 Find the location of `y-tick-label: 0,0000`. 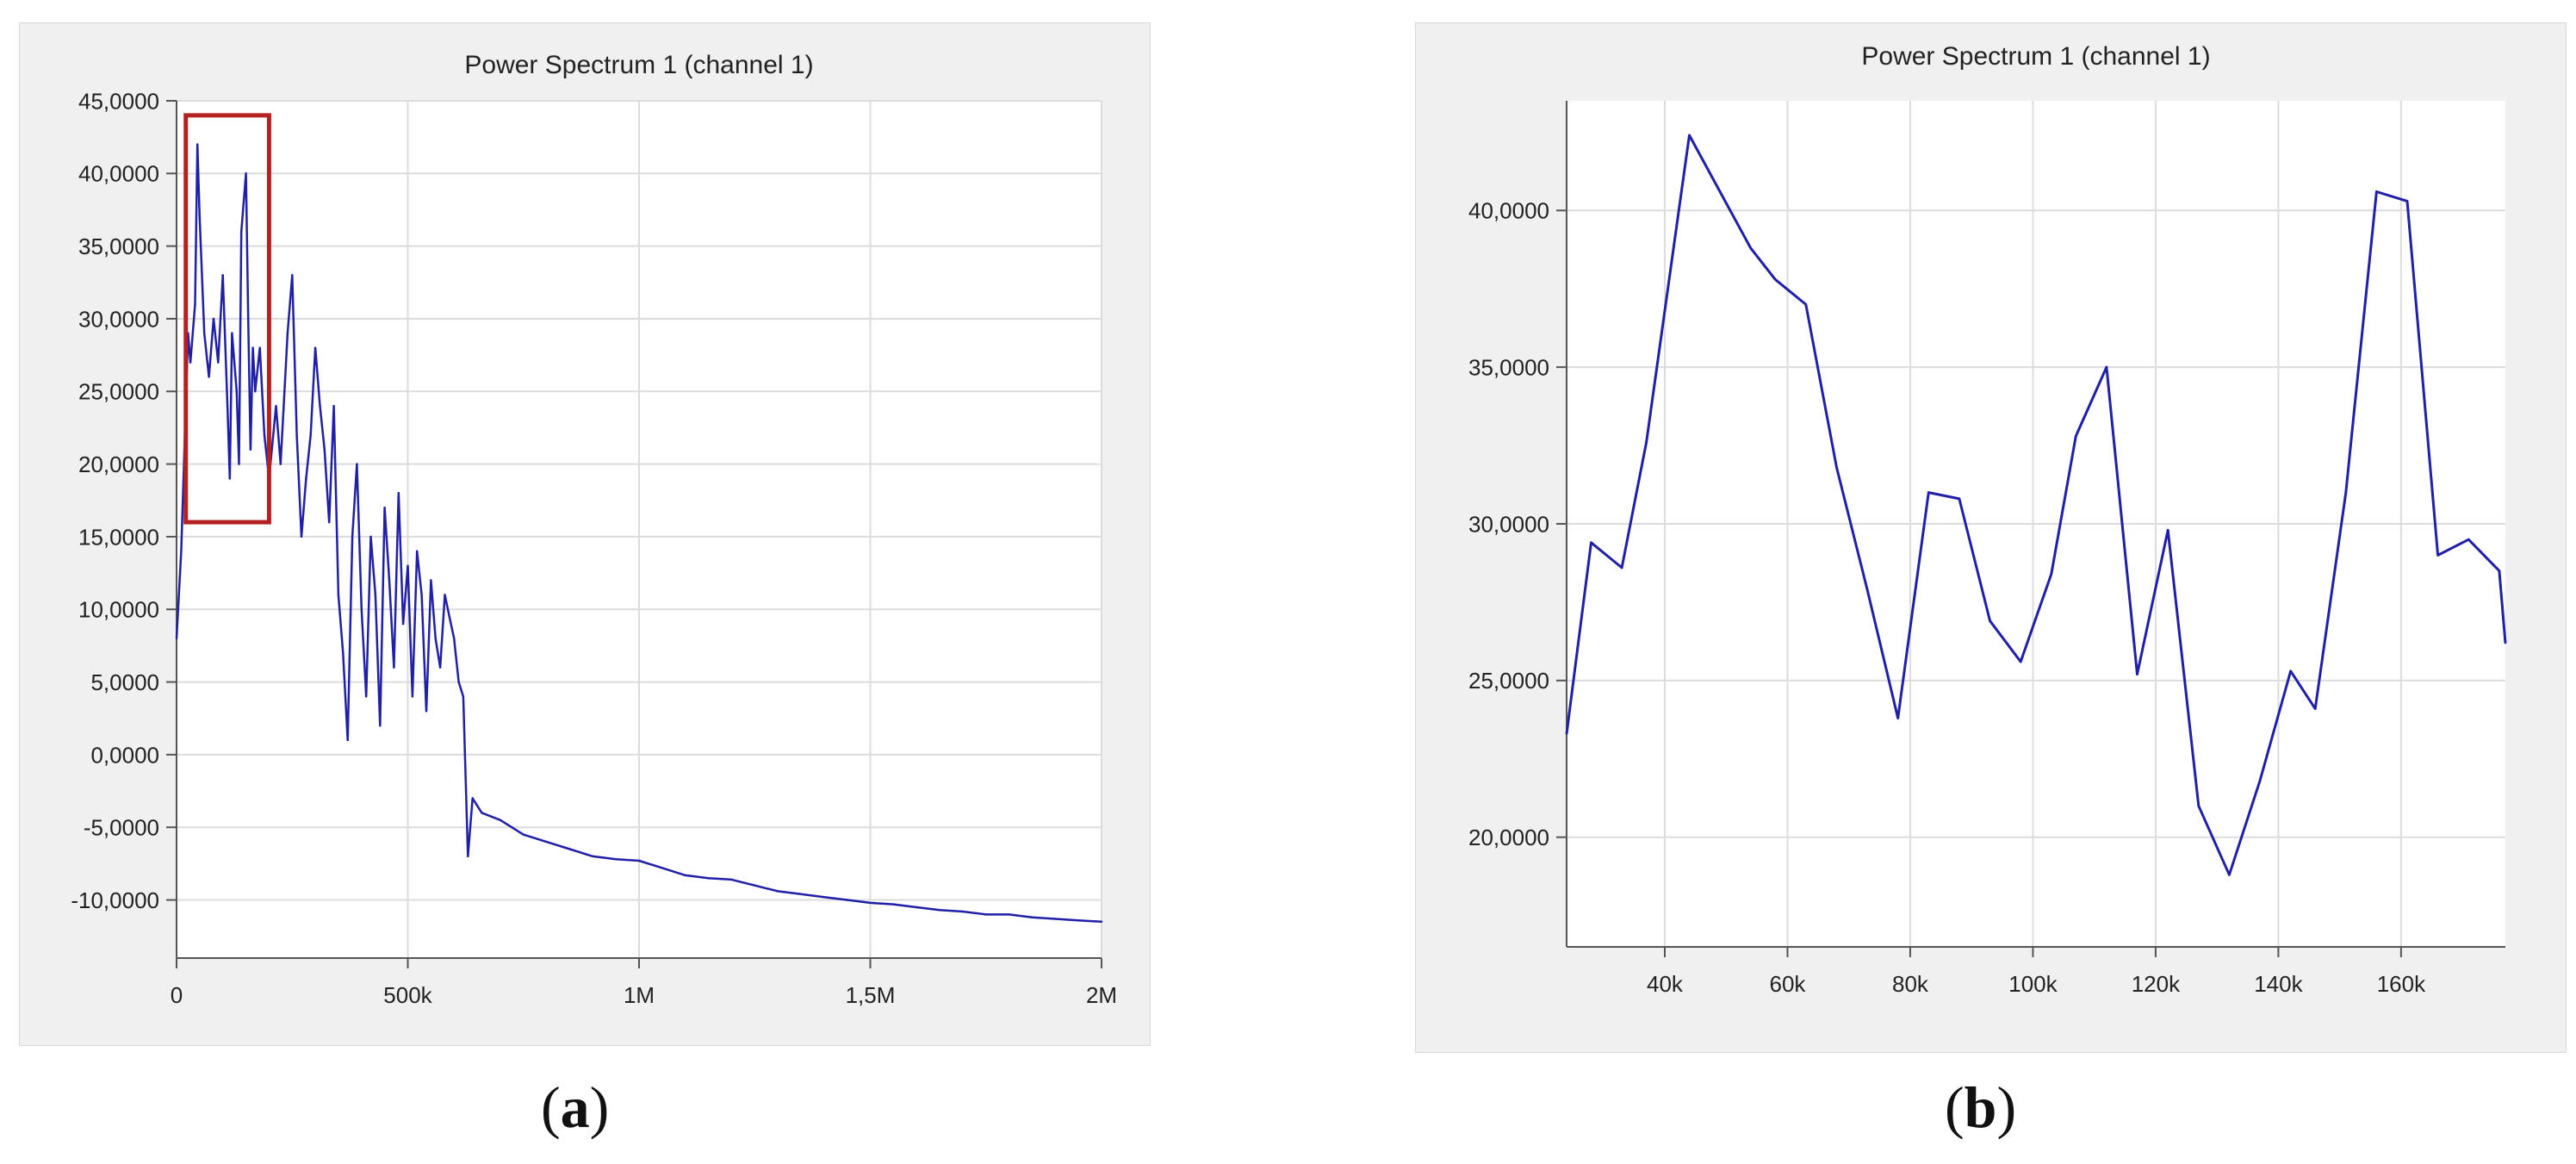

y-tick-label: 0,0000 is located at coordinates (124, 755).